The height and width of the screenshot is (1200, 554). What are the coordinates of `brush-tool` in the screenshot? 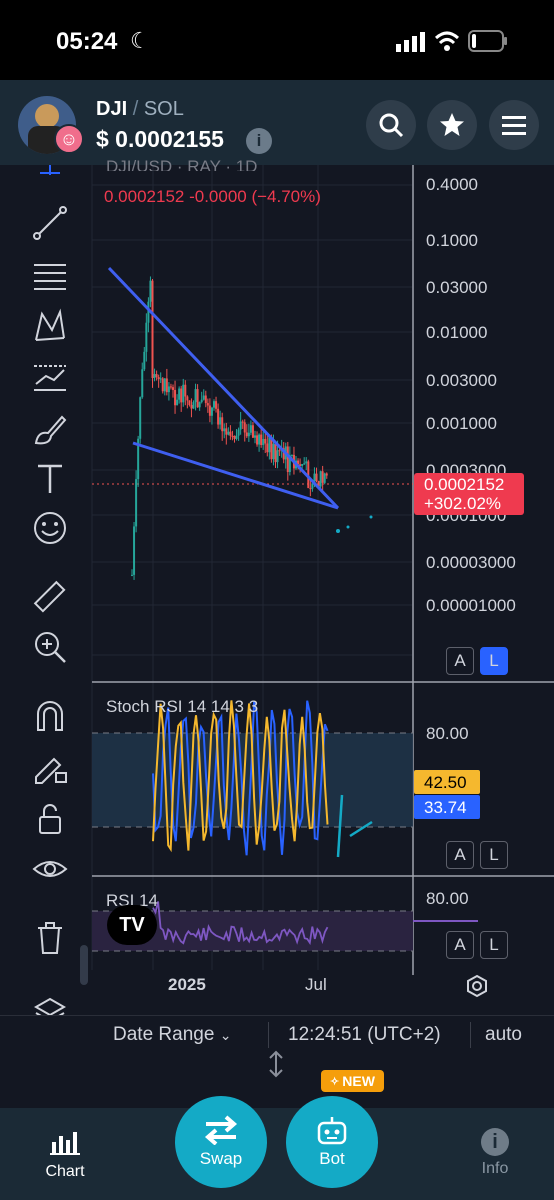 It's located at (50, 429).